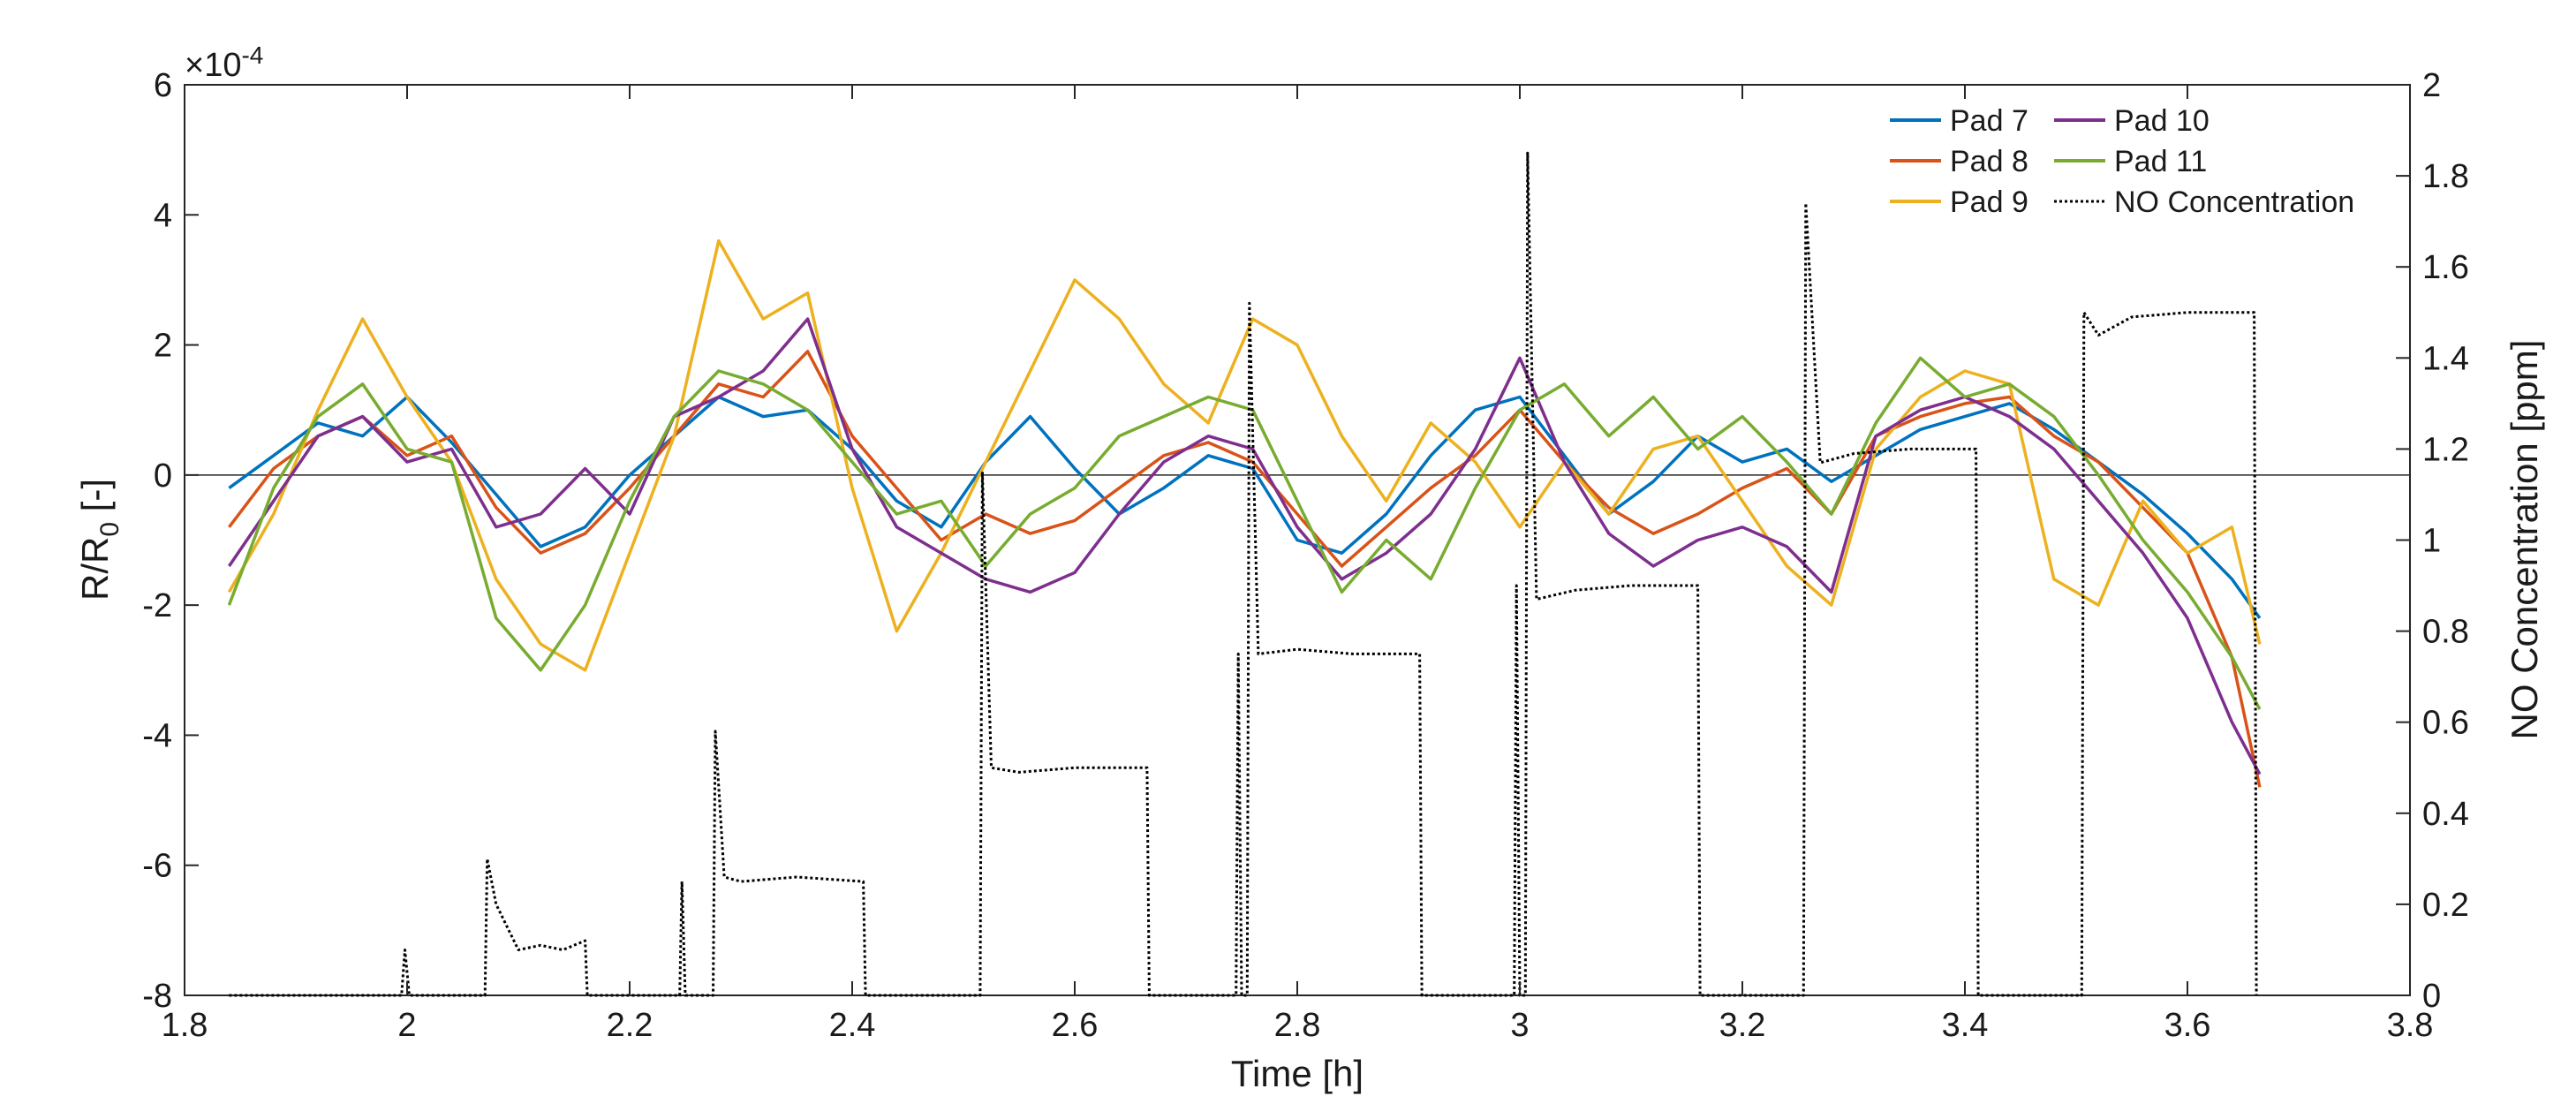 This screenshot has height=1104, width=2576. I want to click on x-tick-label: 2.4, so click(853, 1025).